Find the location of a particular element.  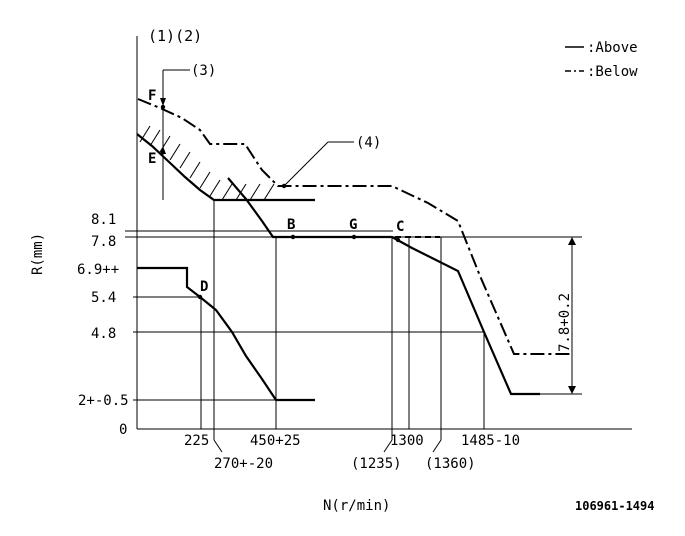

point-E-label: E is located at coordinates (152, 159).